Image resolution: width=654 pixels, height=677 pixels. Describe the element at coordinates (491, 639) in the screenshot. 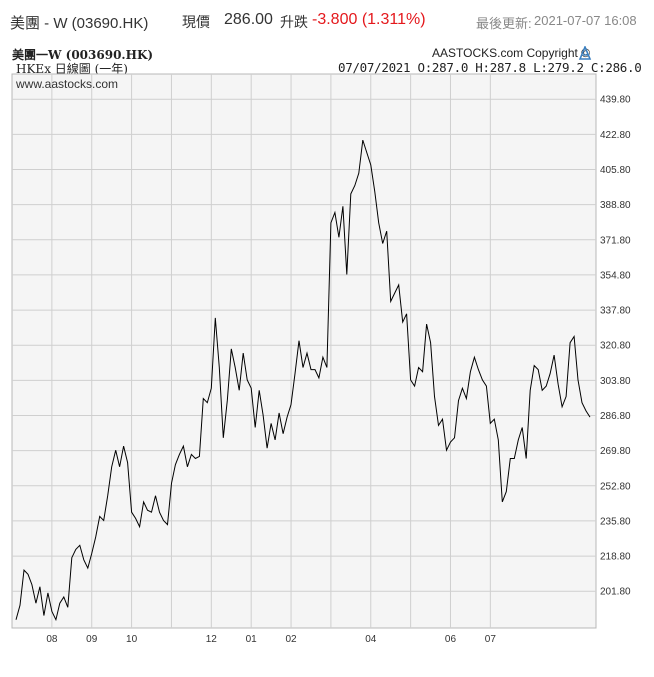

I see `x-tick-label: 07` at that location.